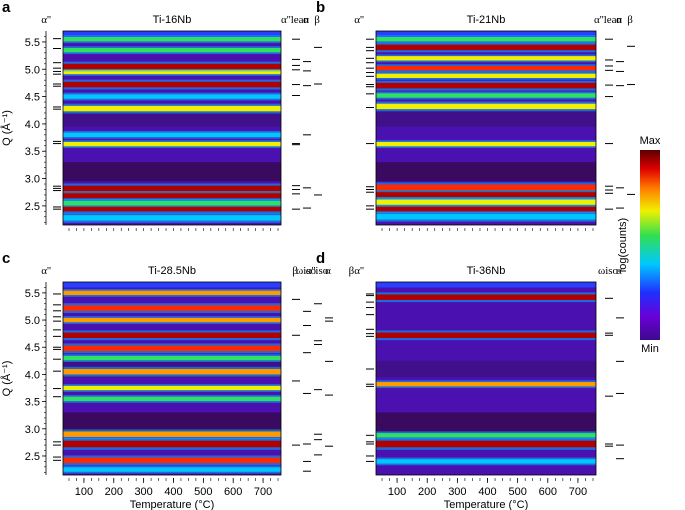 Image resolution: width=685 pixels, height=510 pixels. Describe the element at coordinates (172, 271) in the screenshot. I see `panel-title: Ti-28.5Nb` at that location.